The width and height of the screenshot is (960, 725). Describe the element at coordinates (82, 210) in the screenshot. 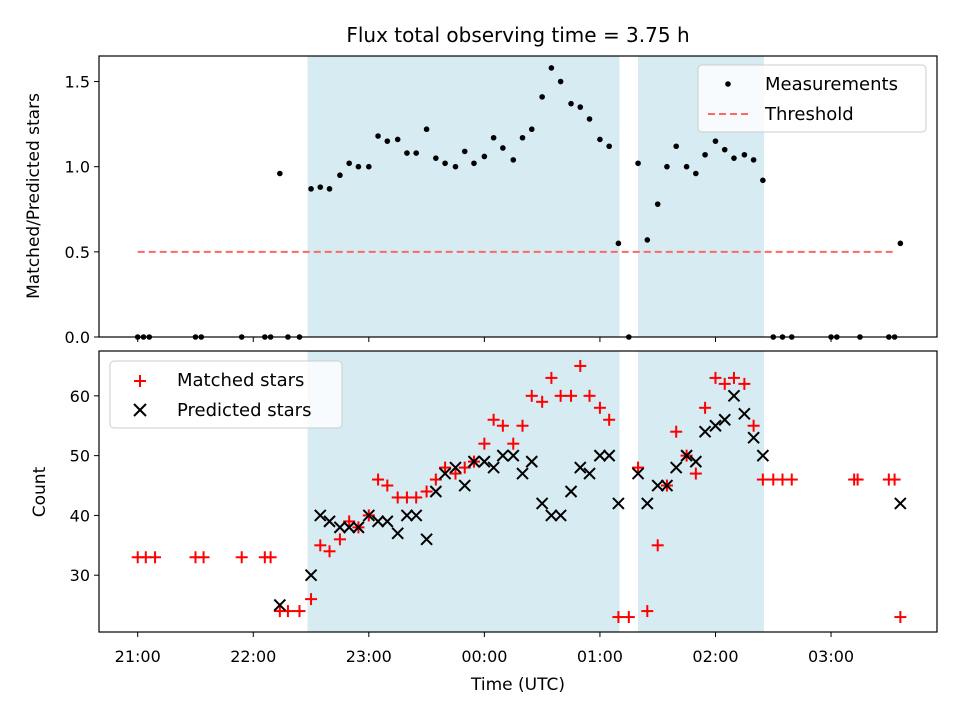

I see `ratio-y-axis-ticks: 0.0 0.5 1.0 1.5` at that location.